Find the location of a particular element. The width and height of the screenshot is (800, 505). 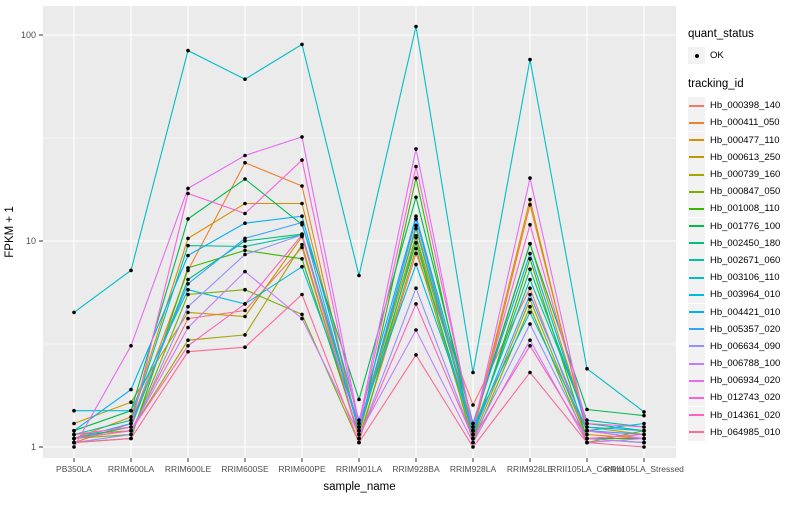

legend-item: Hb_012743_020 is located at coordinates (744, 398).